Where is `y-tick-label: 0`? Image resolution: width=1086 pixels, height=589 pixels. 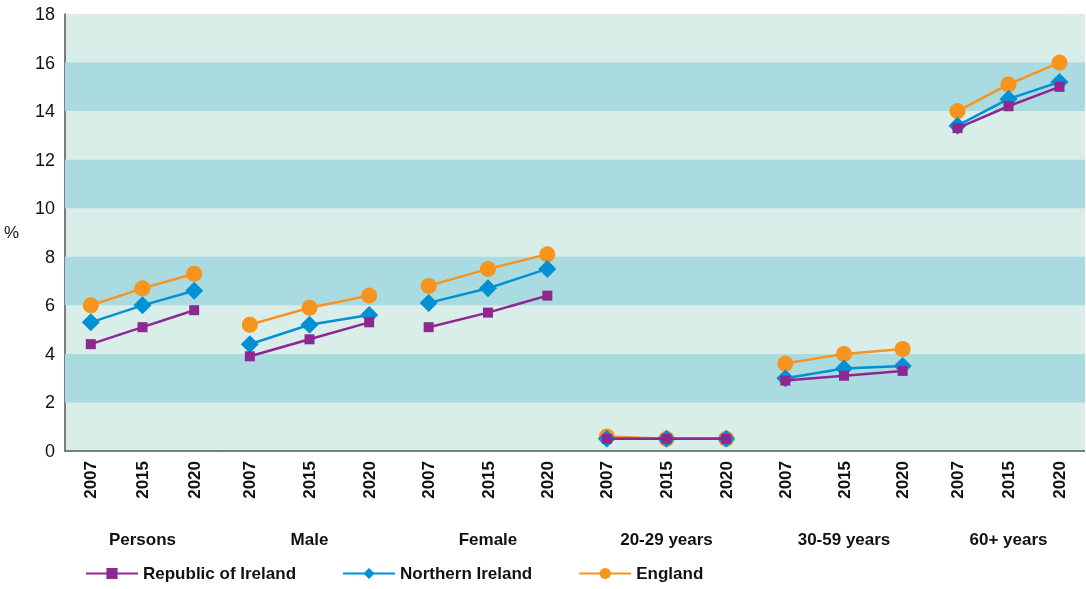 y-tick-label: 0 is located at coordinates (49, 451).